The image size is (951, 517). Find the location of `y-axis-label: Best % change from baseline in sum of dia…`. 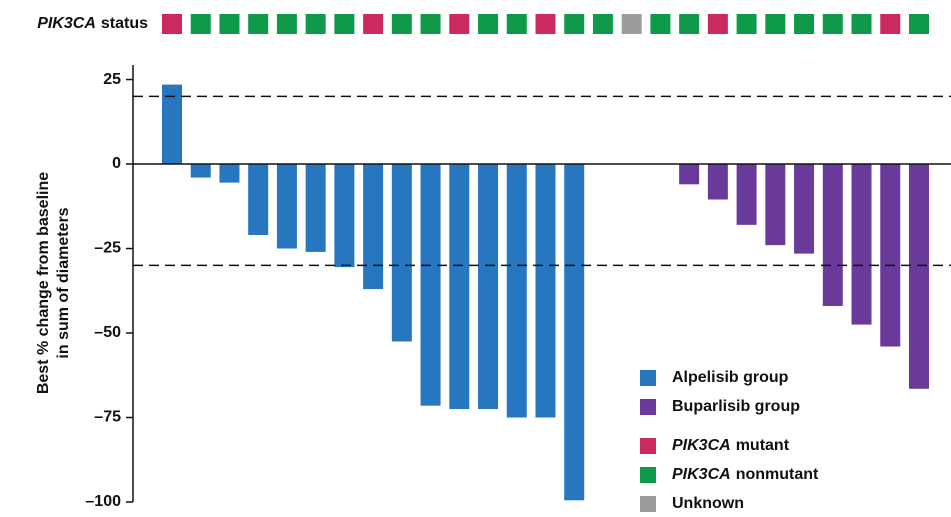

y-axis-label: Best % change from baseline in sum of dia… is located at coordinates (53, 283).